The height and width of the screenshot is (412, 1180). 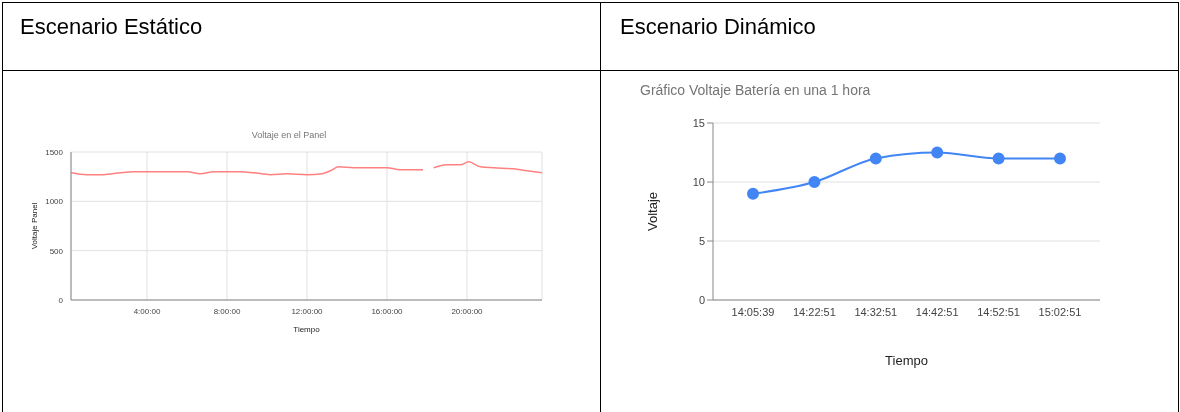 I want to click on chart-subtitle: Voltaje en el Panel, so click(x=289, y=135).